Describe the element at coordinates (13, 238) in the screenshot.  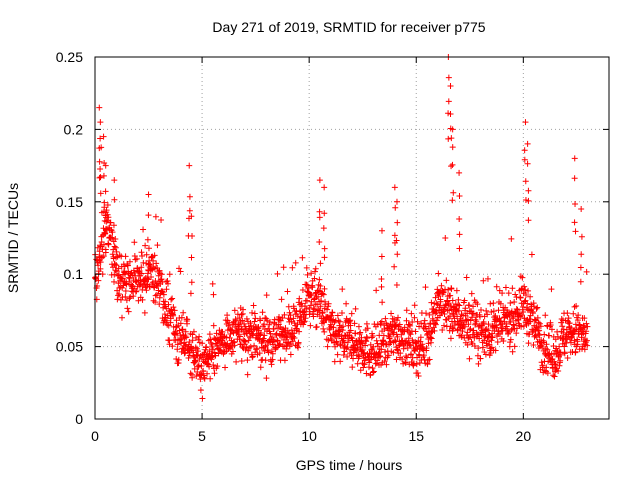
I see `y-axis-label: SRMTID / TECUs` at that location.